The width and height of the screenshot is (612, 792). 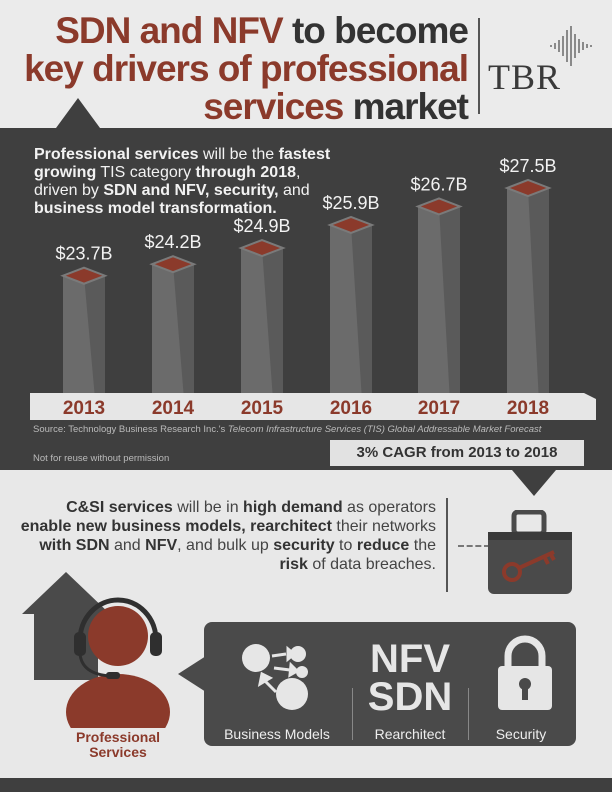 I want to click on bar-2016, so click(x=351, y=304).